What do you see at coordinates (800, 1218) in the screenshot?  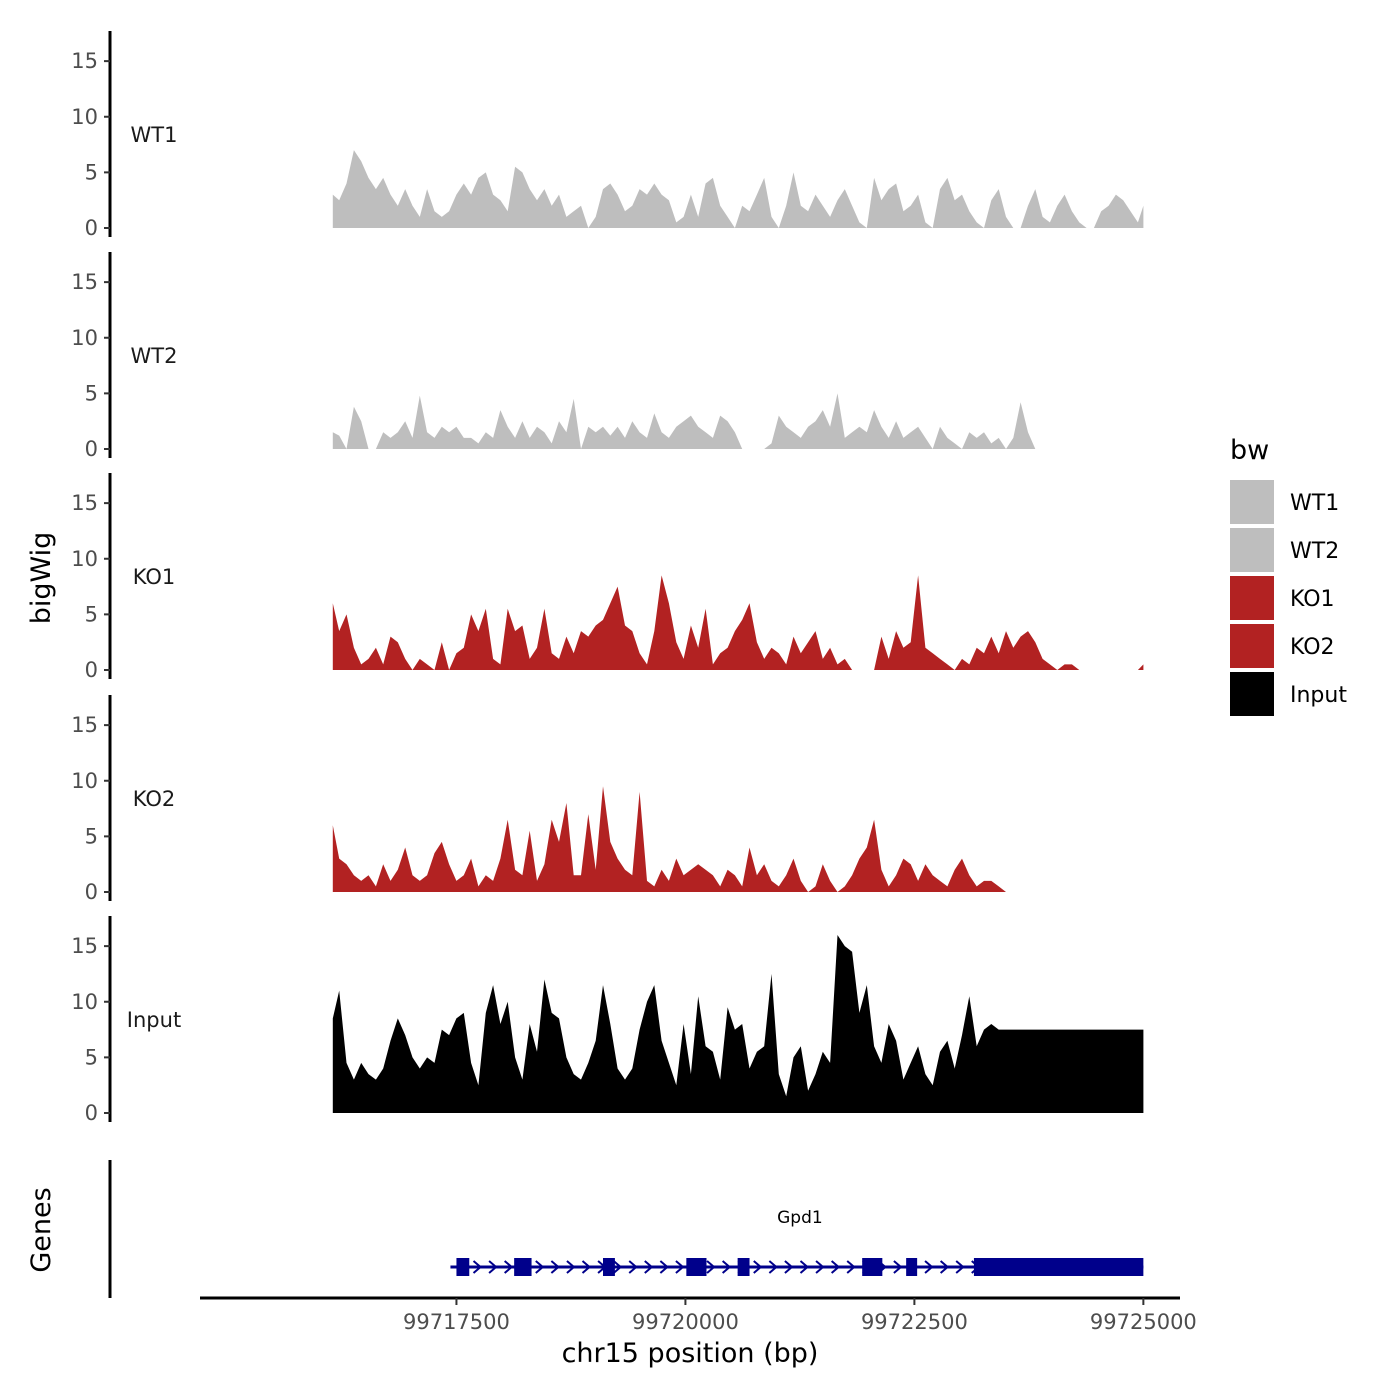 I see `gene-label: Gpd1` at bounding box center [800, 1218].